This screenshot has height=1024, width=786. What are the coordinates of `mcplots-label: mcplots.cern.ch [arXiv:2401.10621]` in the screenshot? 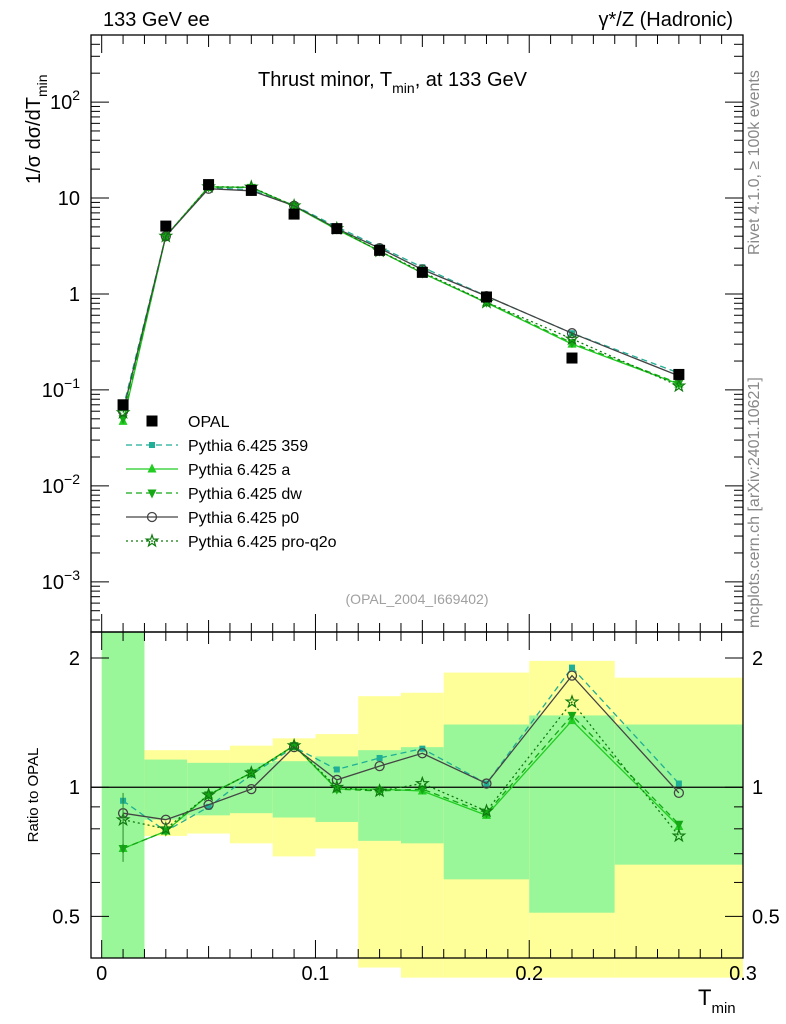 It's located at (754, 502).